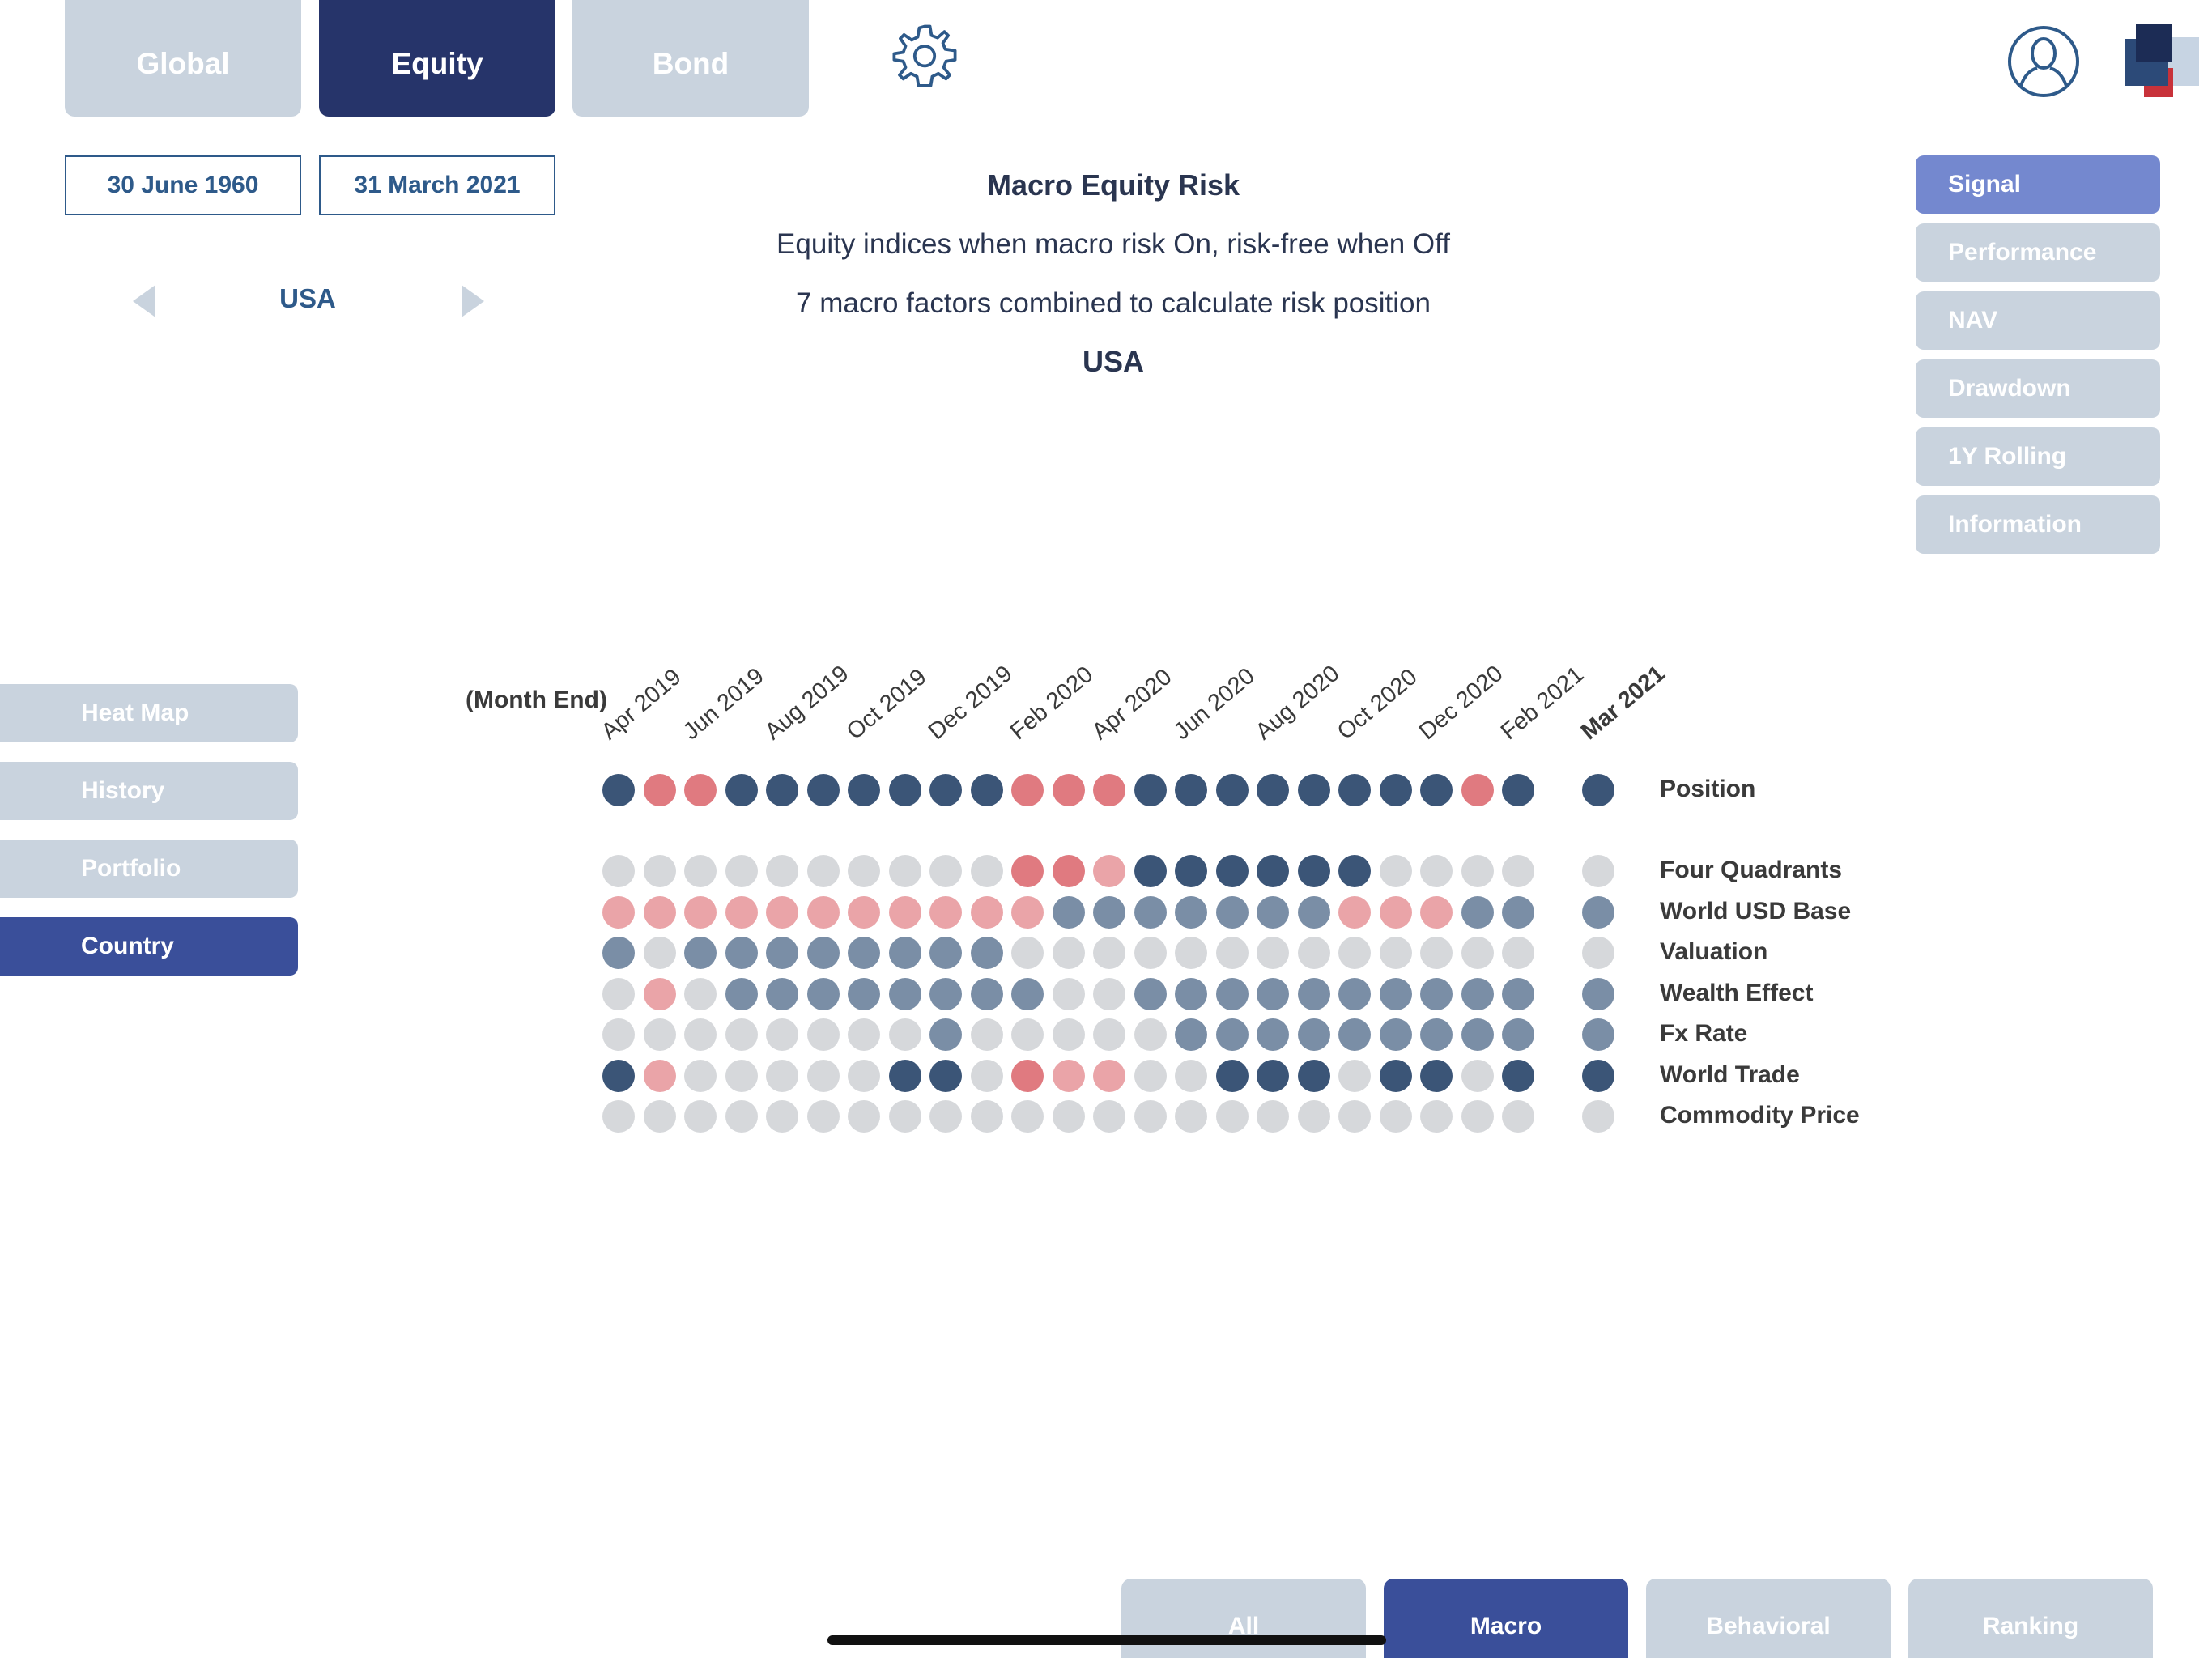 The height and width of the screenshot is (1658, 2212). I want to click on prev-country-arrow-icon, so click(144, 301).